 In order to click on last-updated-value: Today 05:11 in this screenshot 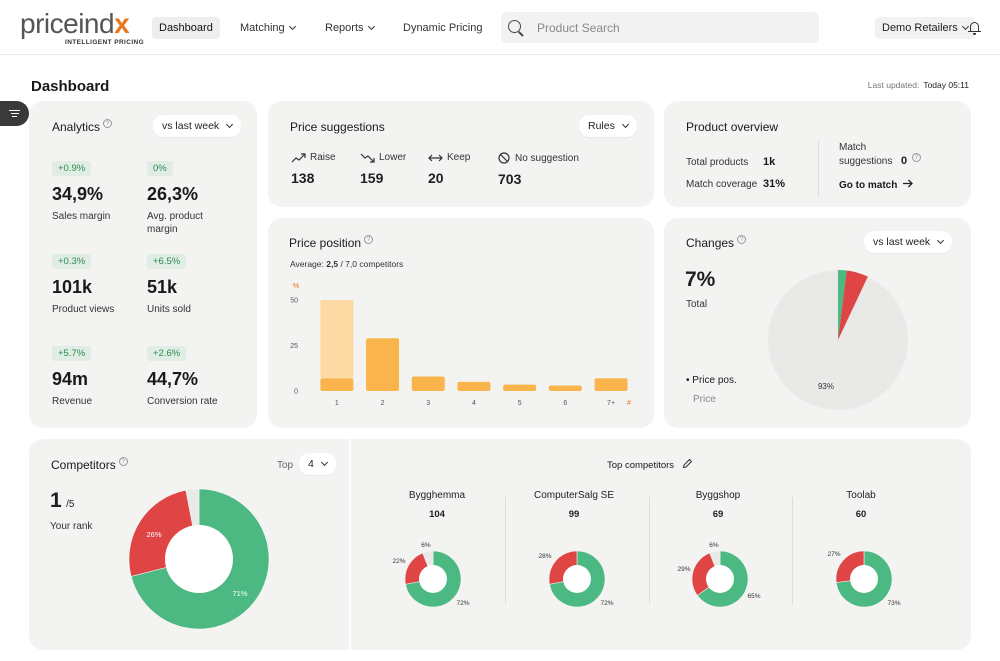, I will do `click(946, 85)`.